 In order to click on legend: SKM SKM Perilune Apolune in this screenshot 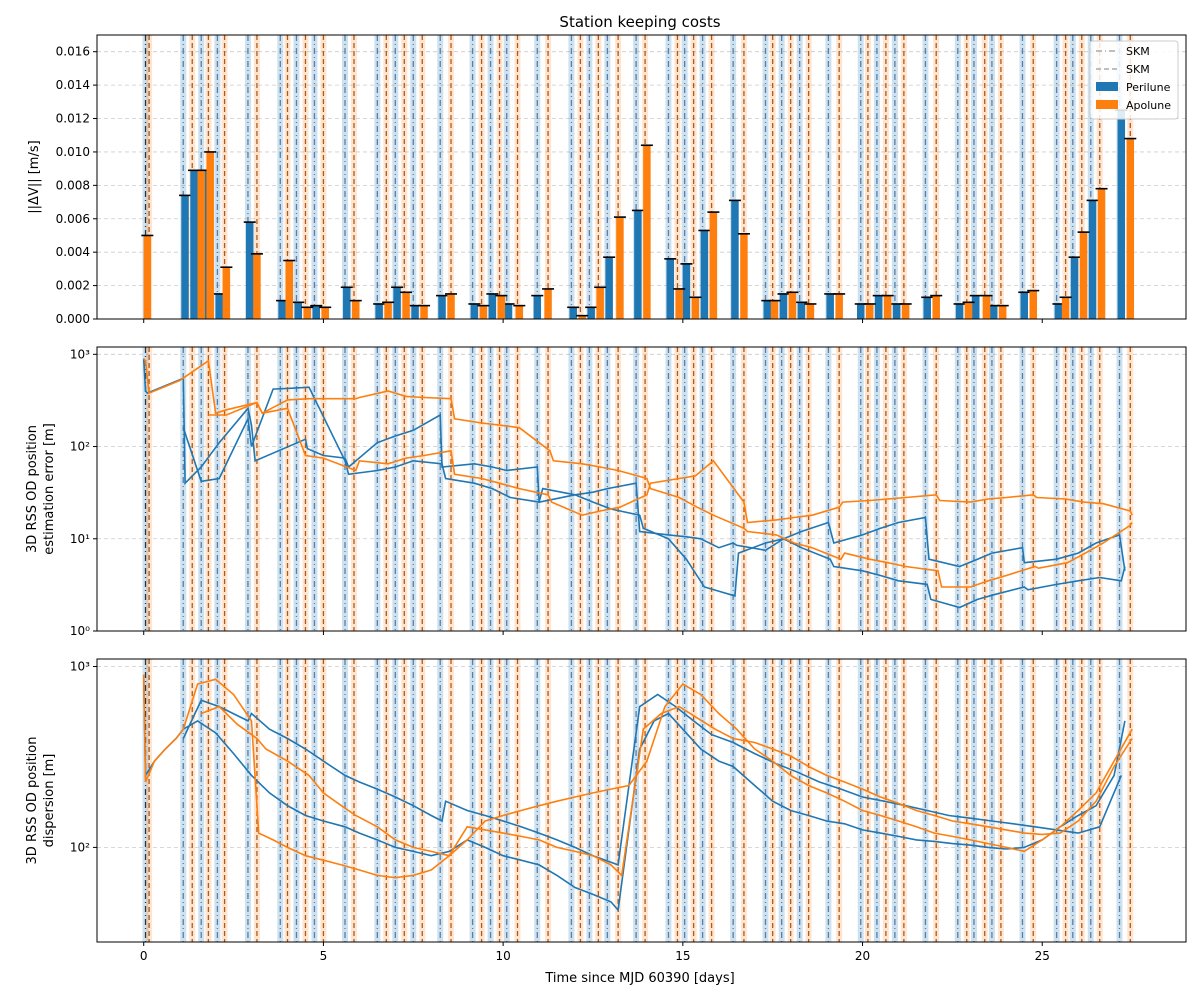, I will do `click(1134, 80)`.